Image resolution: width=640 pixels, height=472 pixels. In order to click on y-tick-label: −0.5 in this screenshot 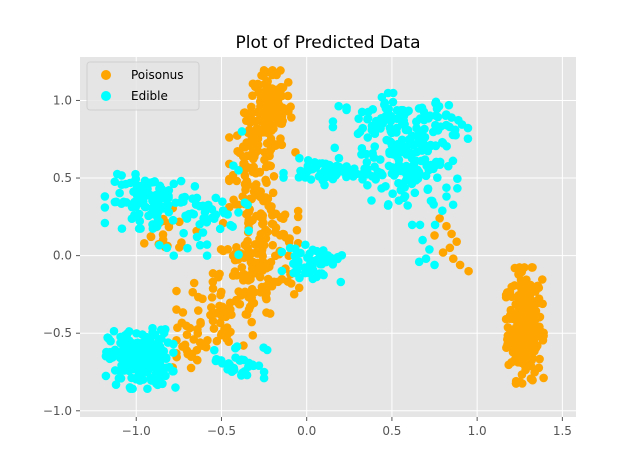, I will do `click(57, 333)`.